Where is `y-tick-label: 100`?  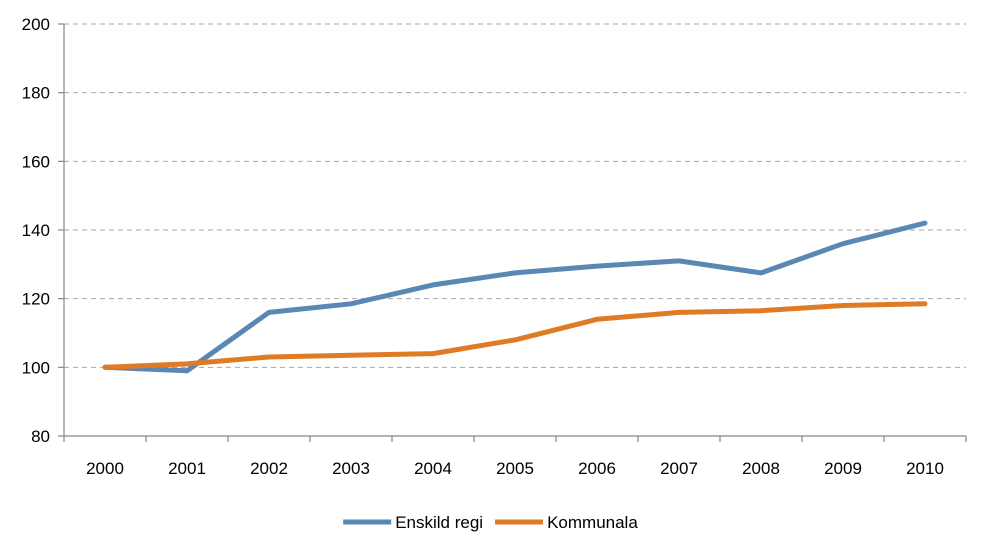 y-tick-label: 100 is located at coordinates (36, 367).